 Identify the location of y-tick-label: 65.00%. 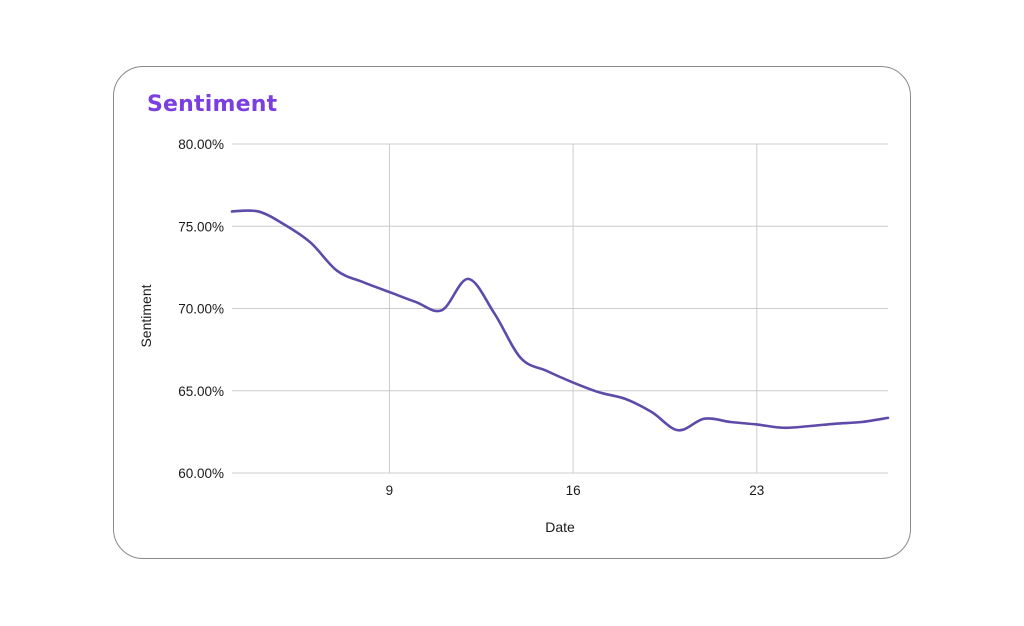
(201, 391).